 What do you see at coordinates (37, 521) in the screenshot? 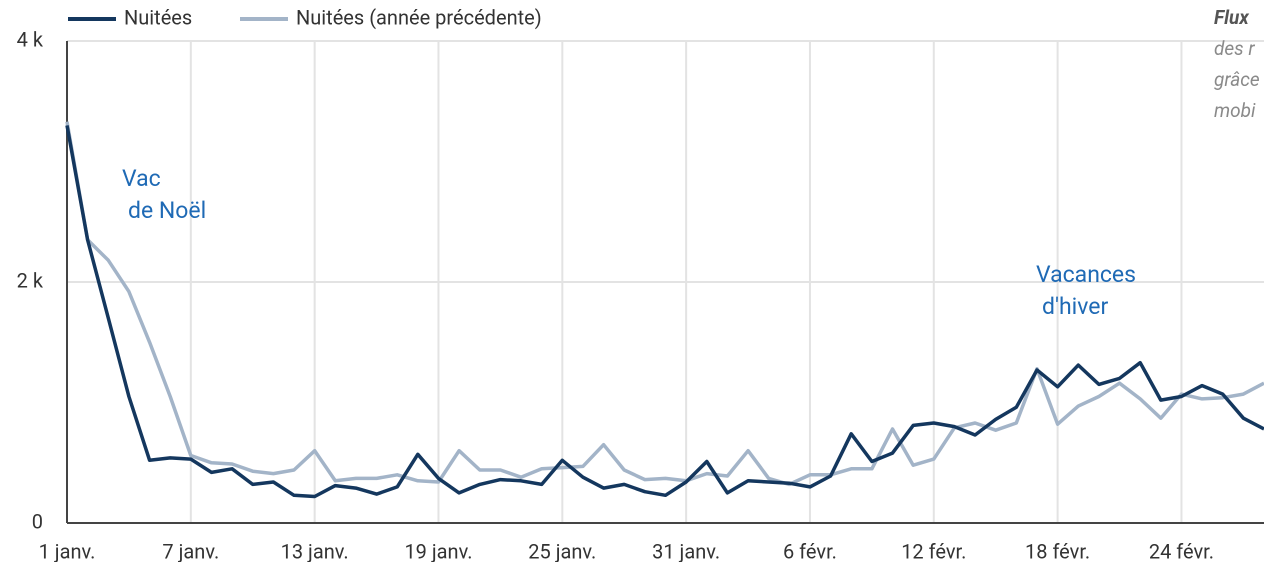
I see `y-tick-label: 0` at bounding box center [37, 521].